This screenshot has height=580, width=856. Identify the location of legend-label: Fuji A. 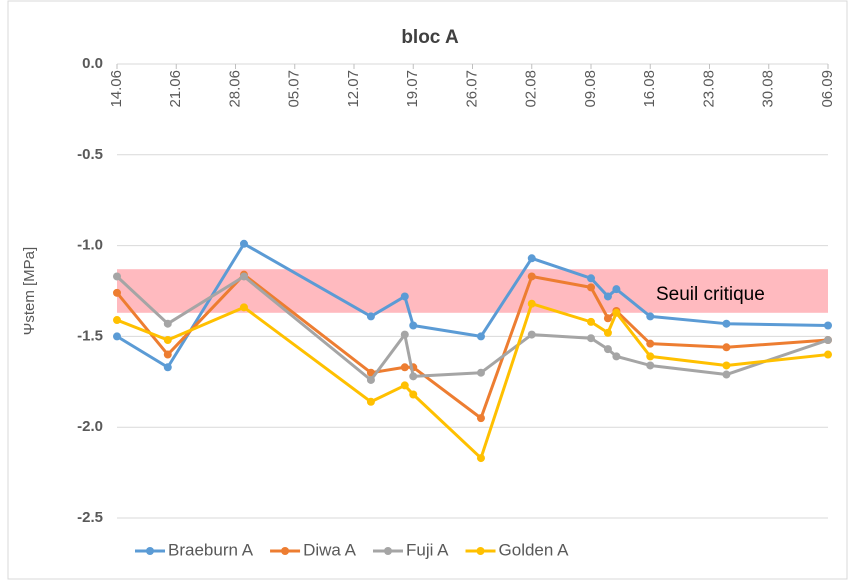
(427, 549).